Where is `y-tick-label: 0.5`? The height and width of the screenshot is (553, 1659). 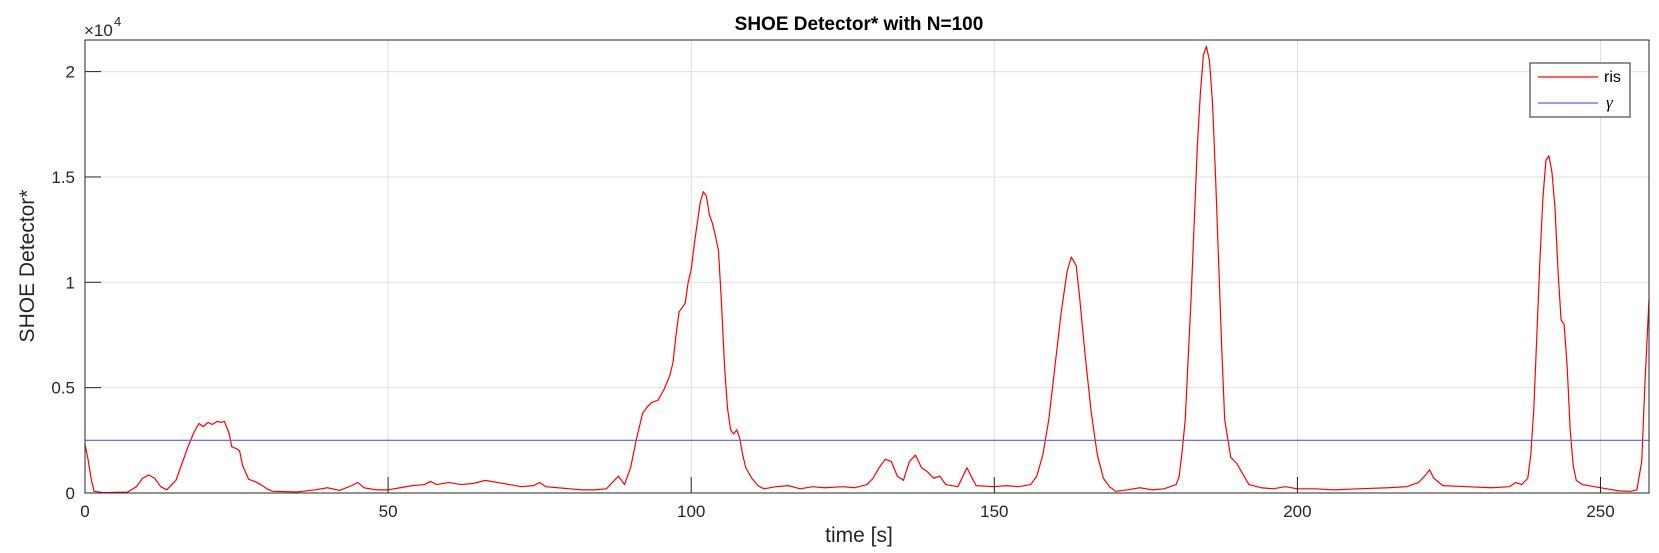
y-tick-label: 0.5 is located at coordinates (63, 388).